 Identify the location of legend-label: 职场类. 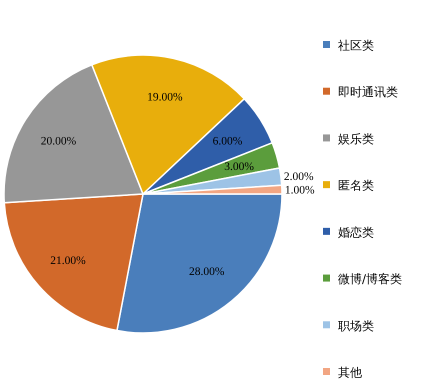
(356, 325).